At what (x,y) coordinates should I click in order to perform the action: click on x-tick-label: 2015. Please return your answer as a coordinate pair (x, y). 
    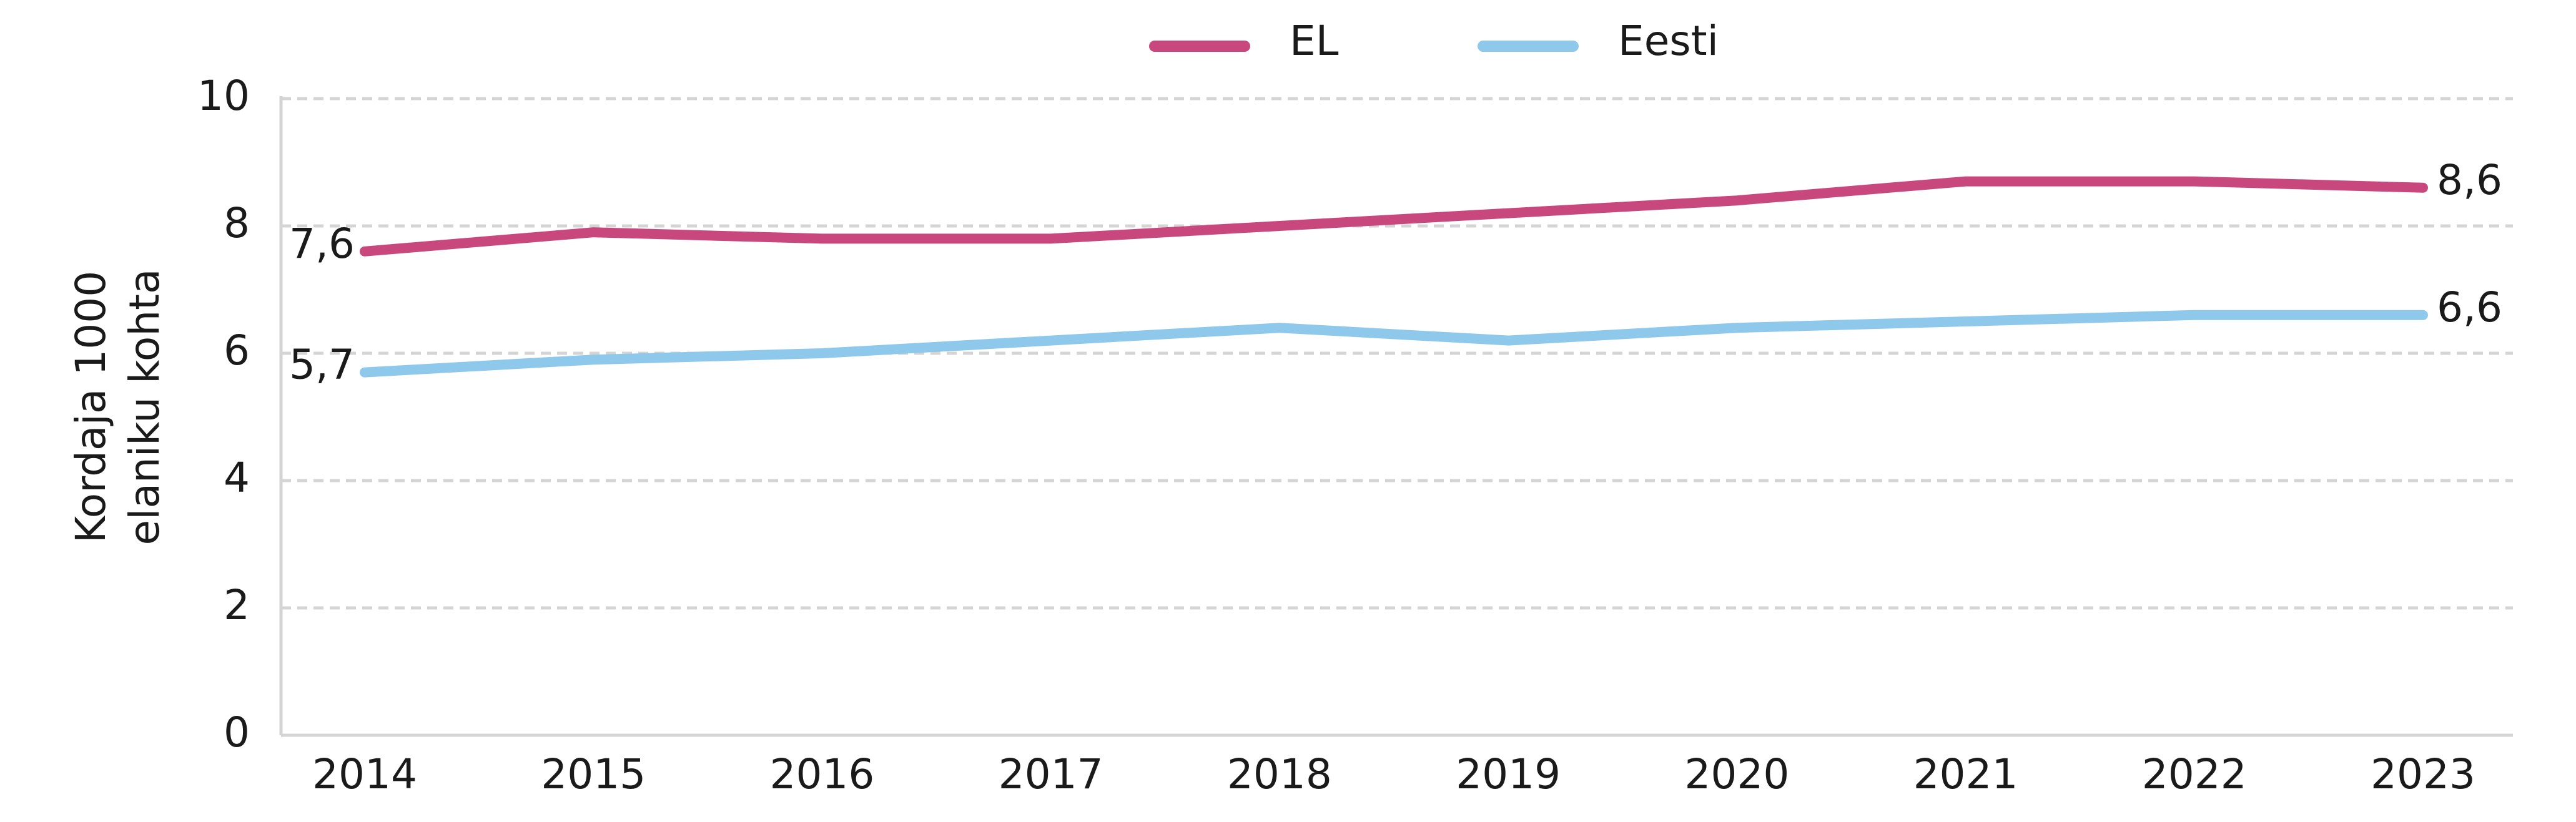
    Looking at the image, I should click on (594, 774).